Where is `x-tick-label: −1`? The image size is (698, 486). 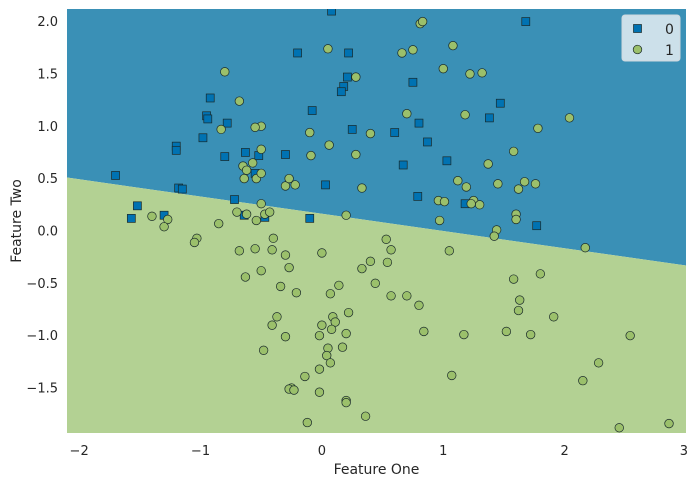
x-tick-label: −1 is located at coordinates (200, 451).